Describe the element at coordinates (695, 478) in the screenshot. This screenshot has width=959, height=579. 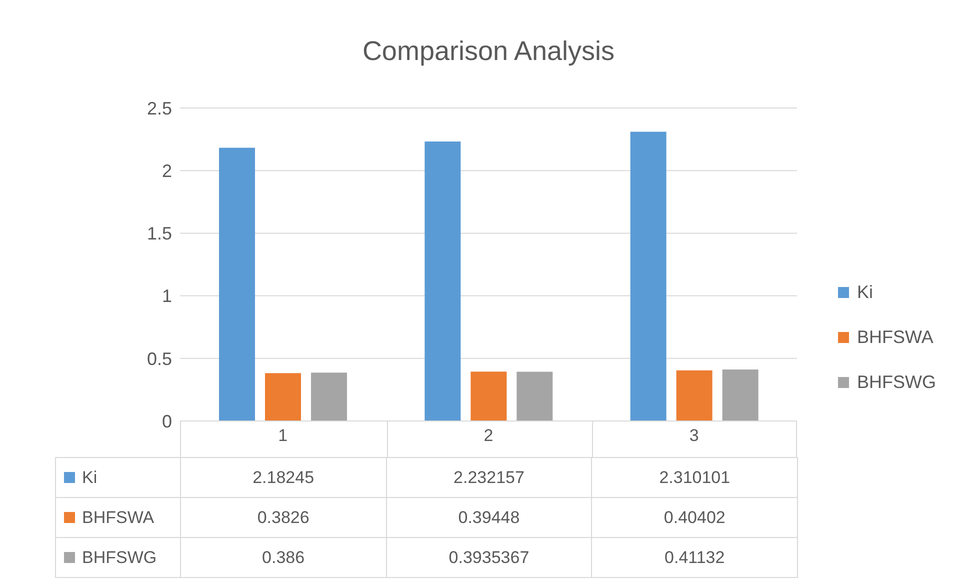
I see `data-label: 2.310101` at that location.